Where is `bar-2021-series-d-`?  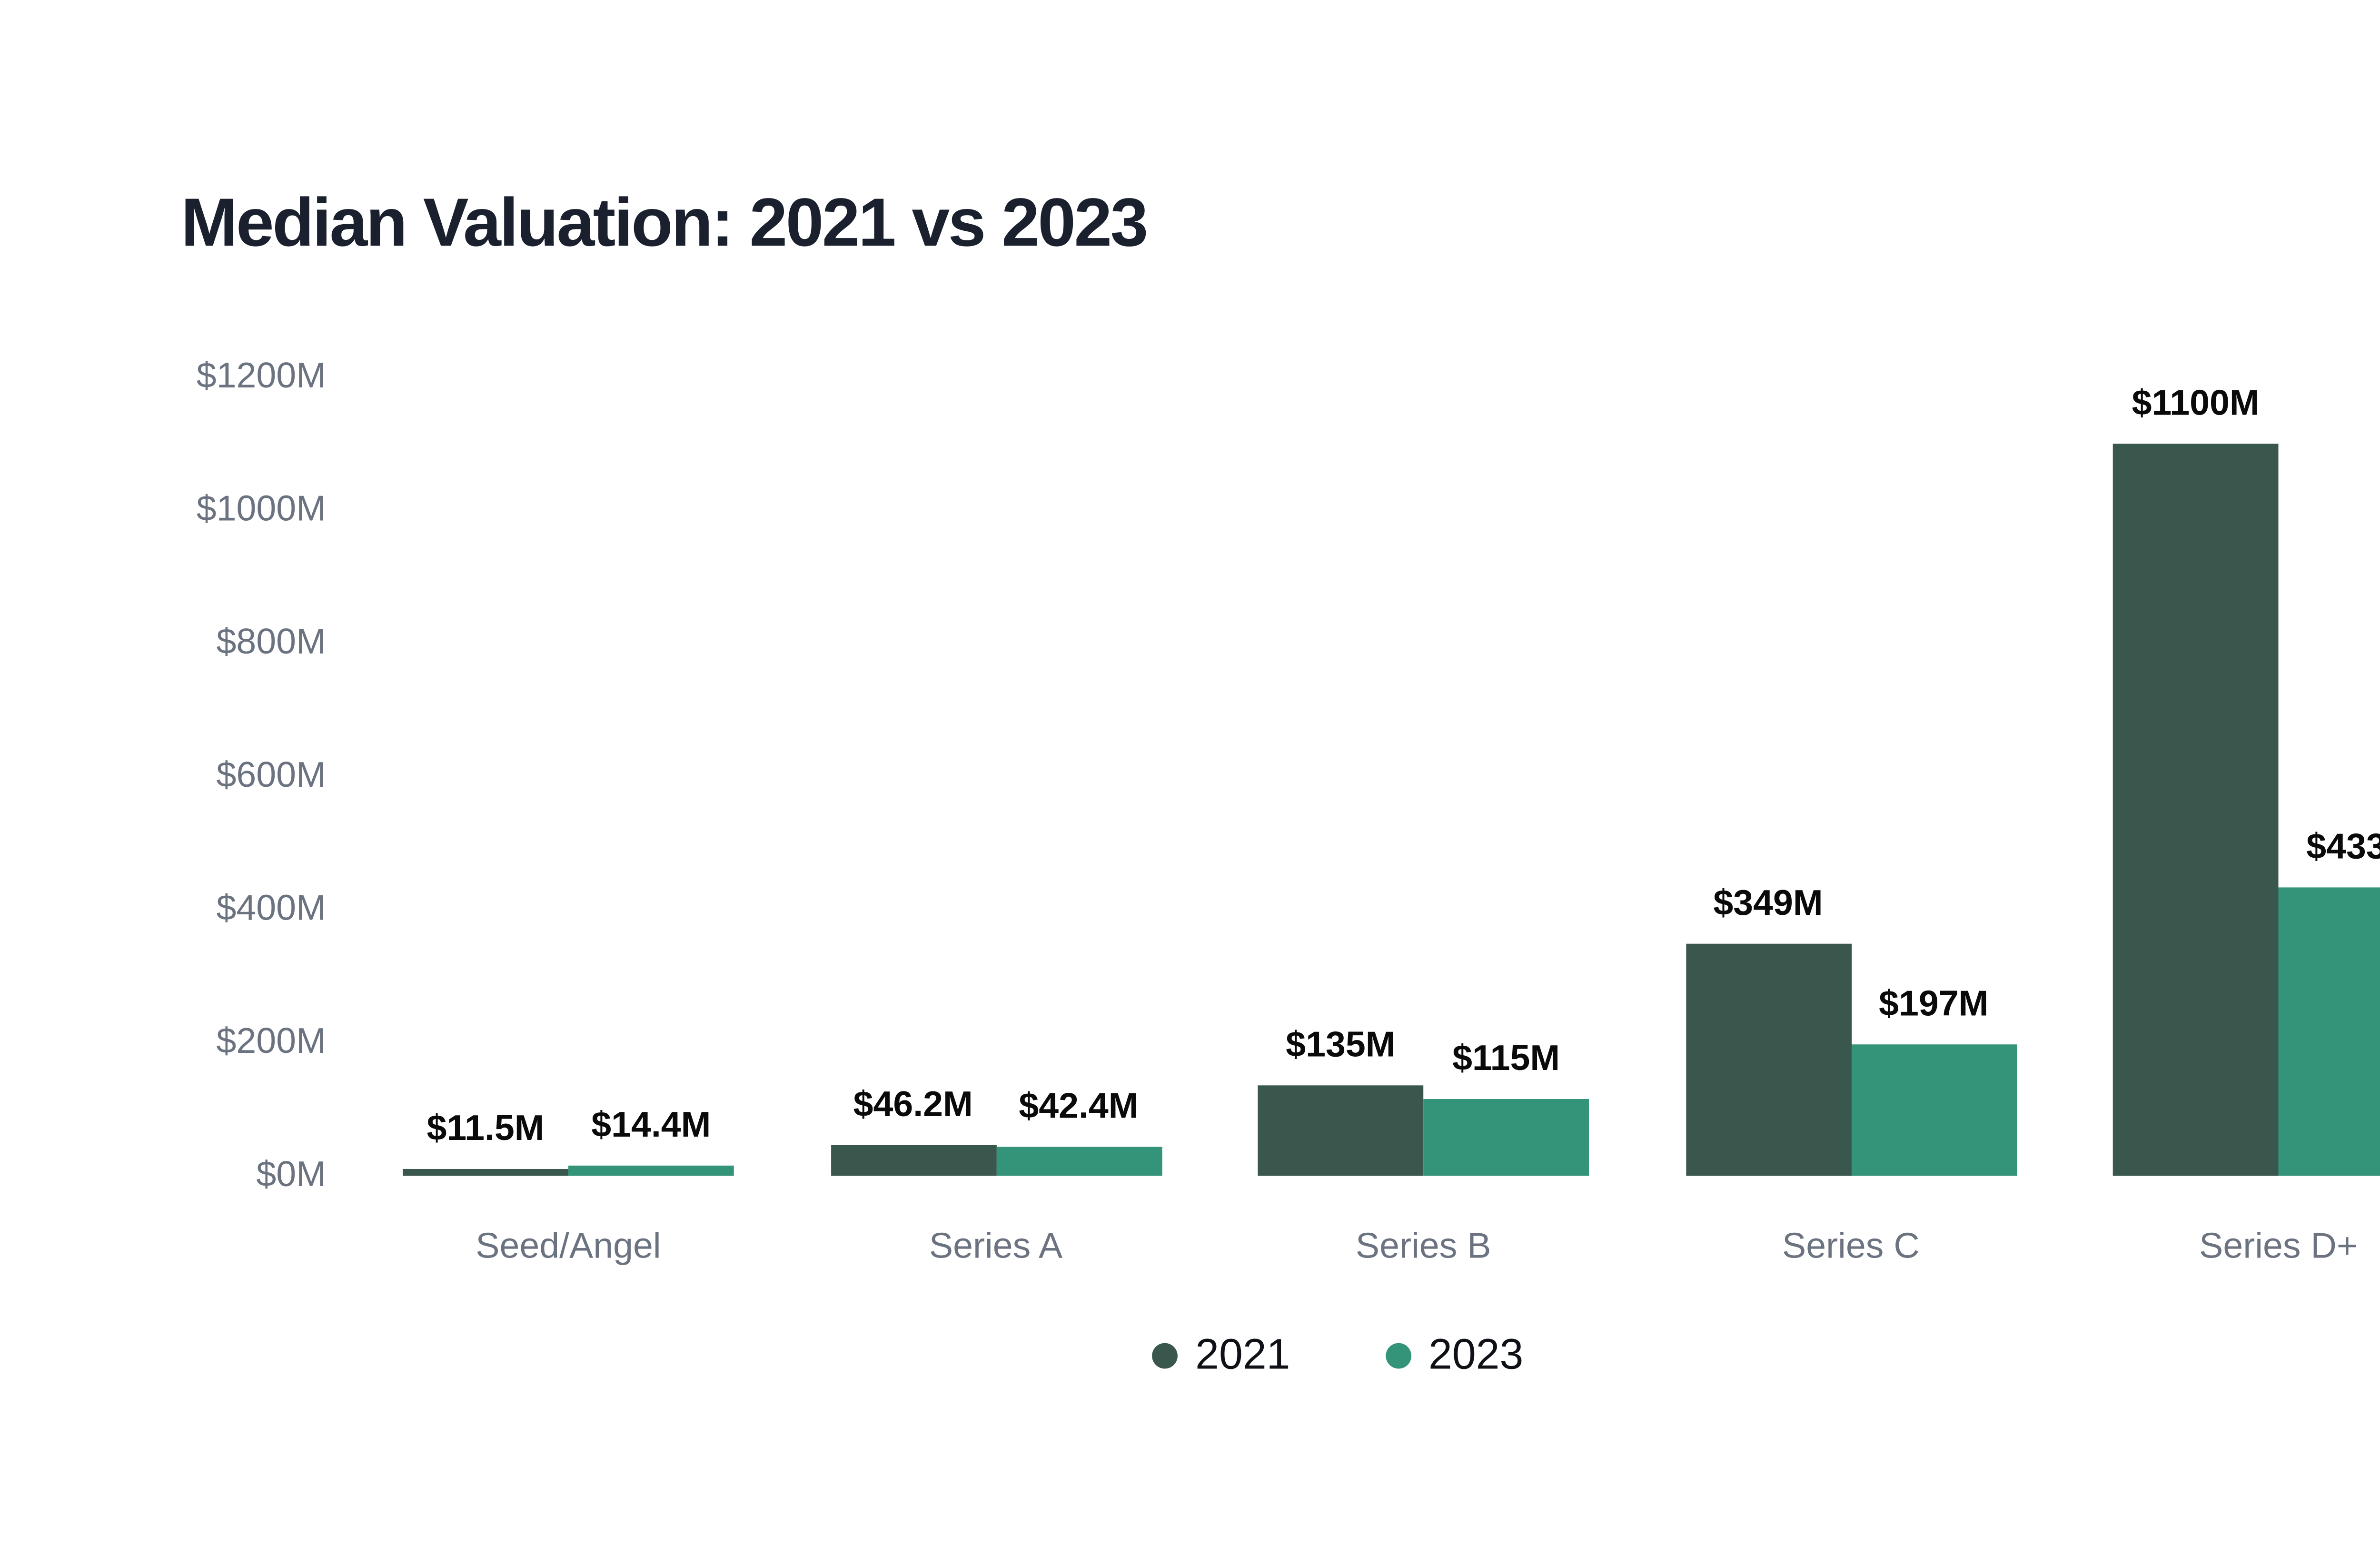 bar-2021-series-d- is located at coordinates (2195, 810).